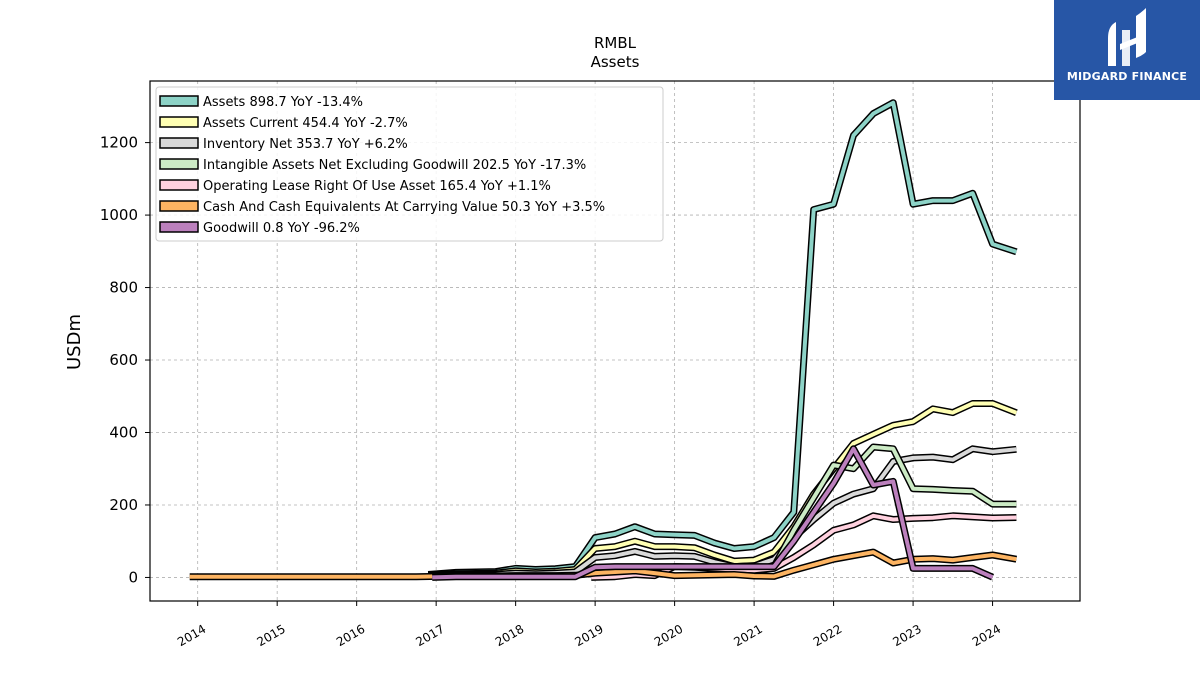 The image size is (1200, 675). I want to click on y-tick-label: 1200, so click(119, 143).